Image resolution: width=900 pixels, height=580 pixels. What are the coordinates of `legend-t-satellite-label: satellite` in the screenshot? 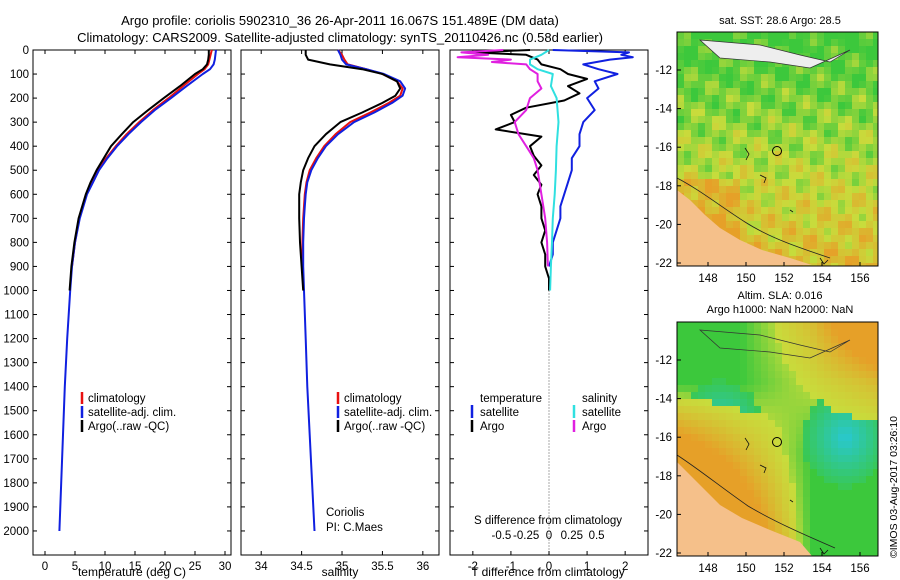 It's located at (499, 413).